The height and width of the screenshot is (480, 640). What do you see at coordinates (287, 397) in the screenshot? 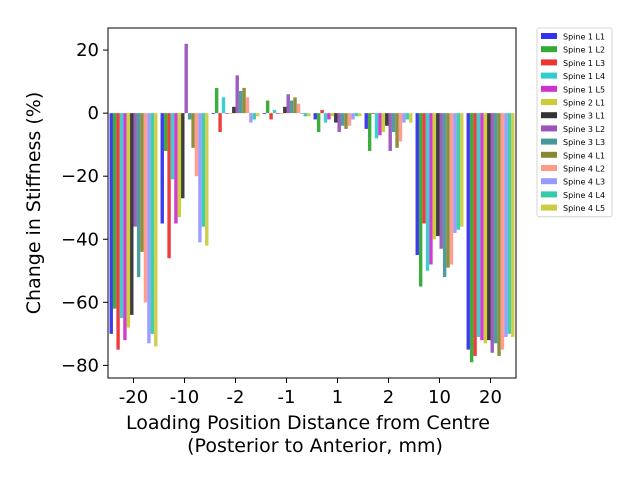
I see `x-tick-label: -1` at bounding box center [287, 397].